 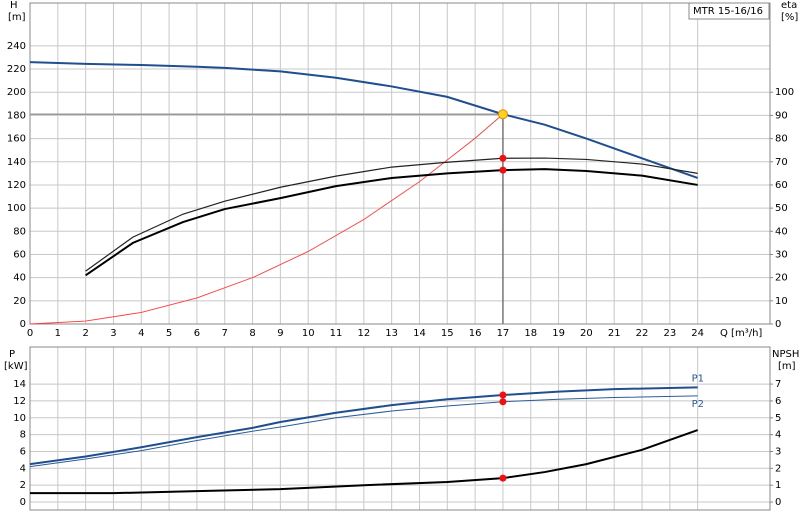 What do you see at coordinates (225, 333) in the screenshot?
I see `x-tick-label: 7` at bounding box center [225, 333].